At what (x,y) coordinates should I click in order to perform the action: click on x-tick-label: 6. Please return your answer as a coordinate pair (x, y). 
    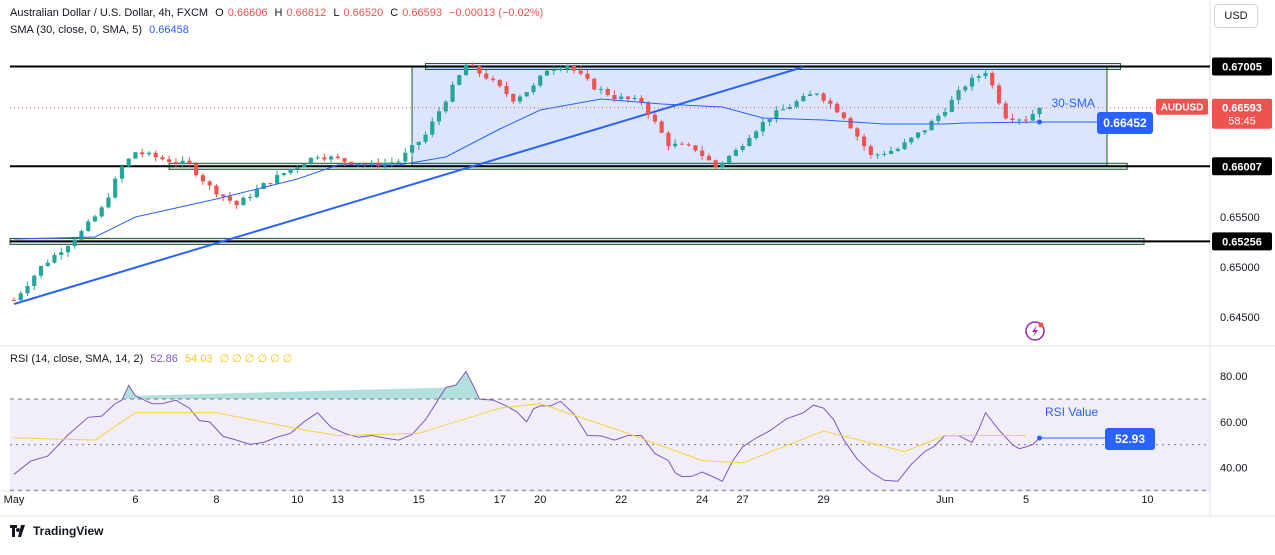
    Looking at the image, I should click on (135, 500).